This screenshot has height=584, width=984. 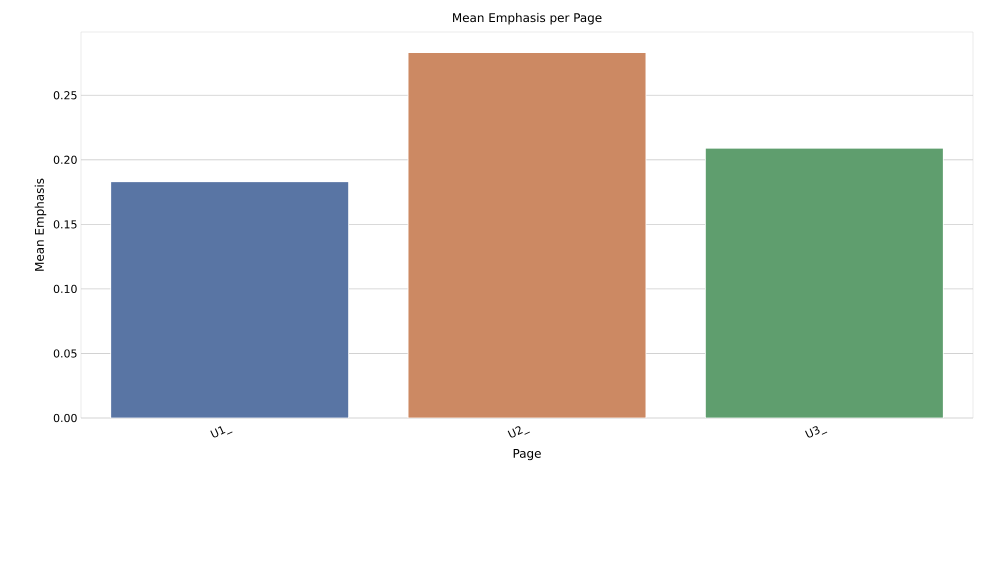 I want to click on y-tick-label: 0.10, so click(x=65, y=289).